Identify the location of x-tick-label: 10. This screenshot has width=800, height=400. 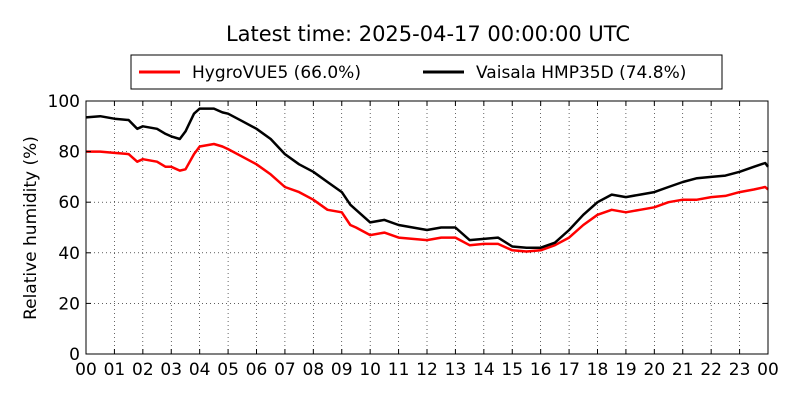
(370, 370).